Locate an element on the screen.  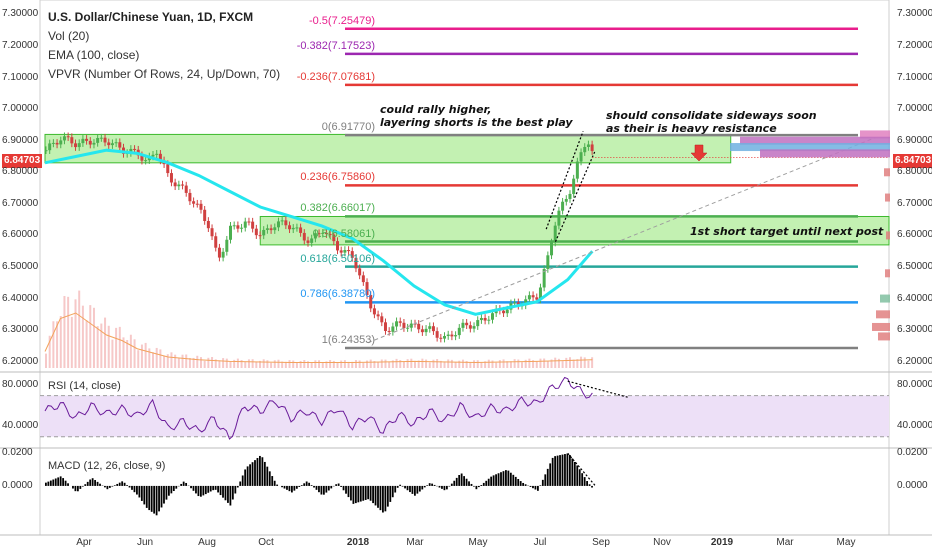
x-axis-tick-label: Mar is located at coordinates (415, 542).